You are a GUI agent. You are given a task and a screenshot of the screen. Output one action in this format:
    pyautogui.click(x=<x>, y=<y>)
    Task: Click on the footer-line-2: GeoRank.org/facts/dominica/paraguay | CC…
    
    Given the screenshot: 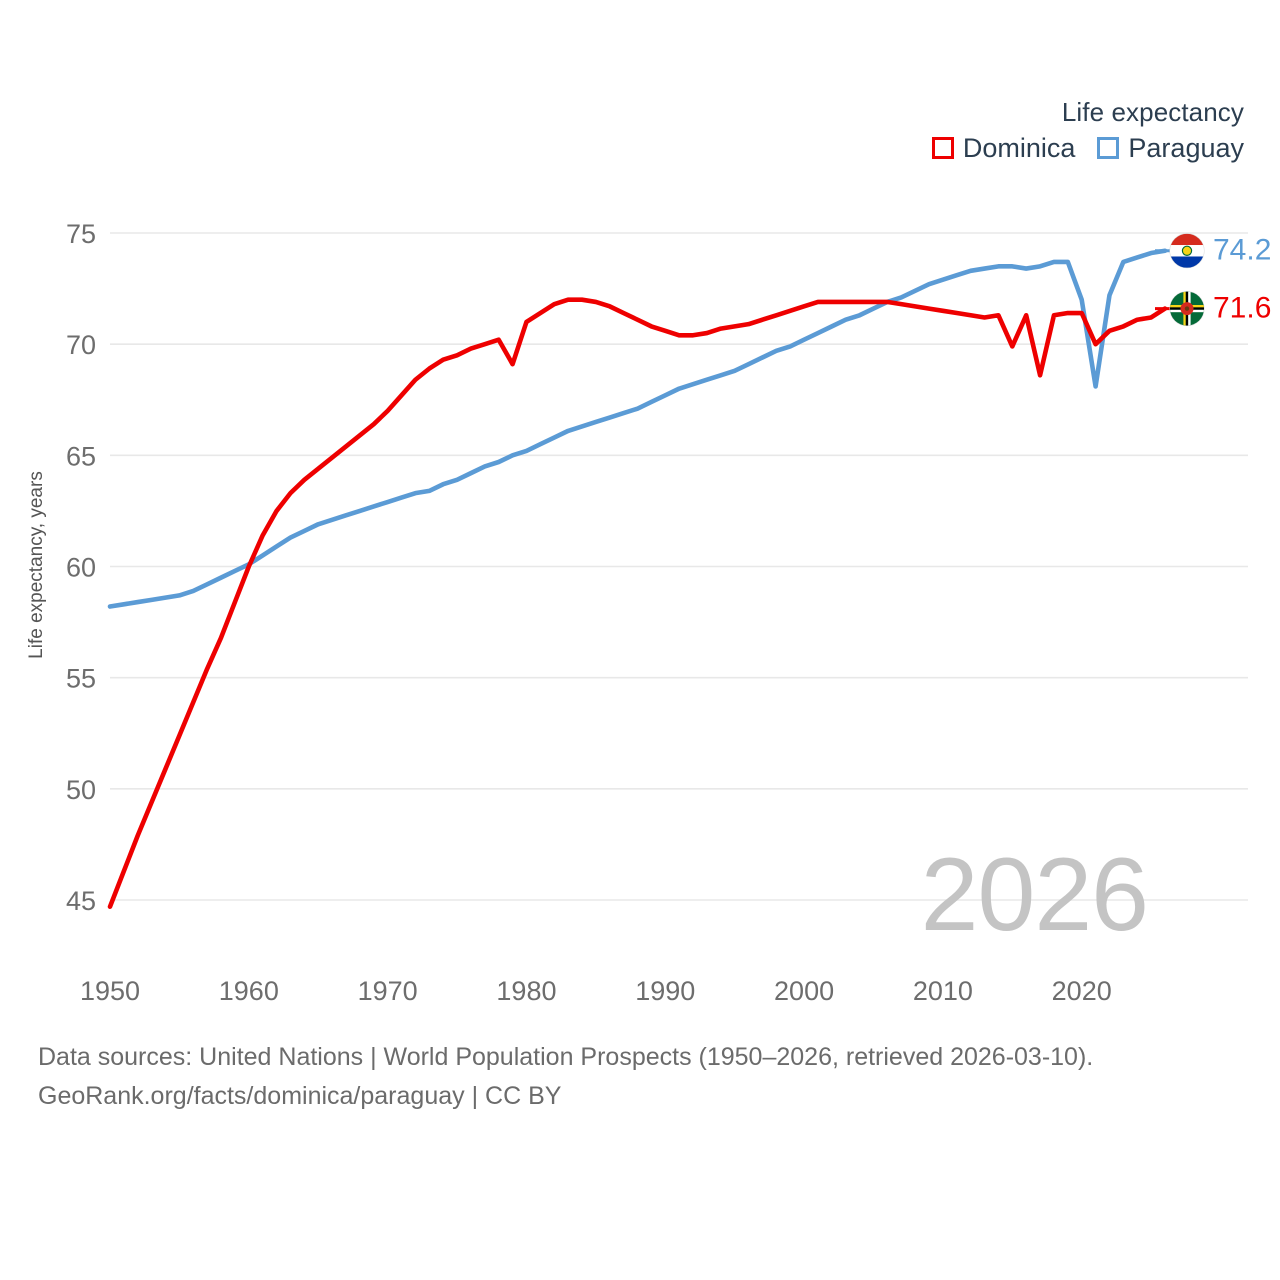 What is the action you would take?
    pyautogui.click(x=300, y=1095)
    